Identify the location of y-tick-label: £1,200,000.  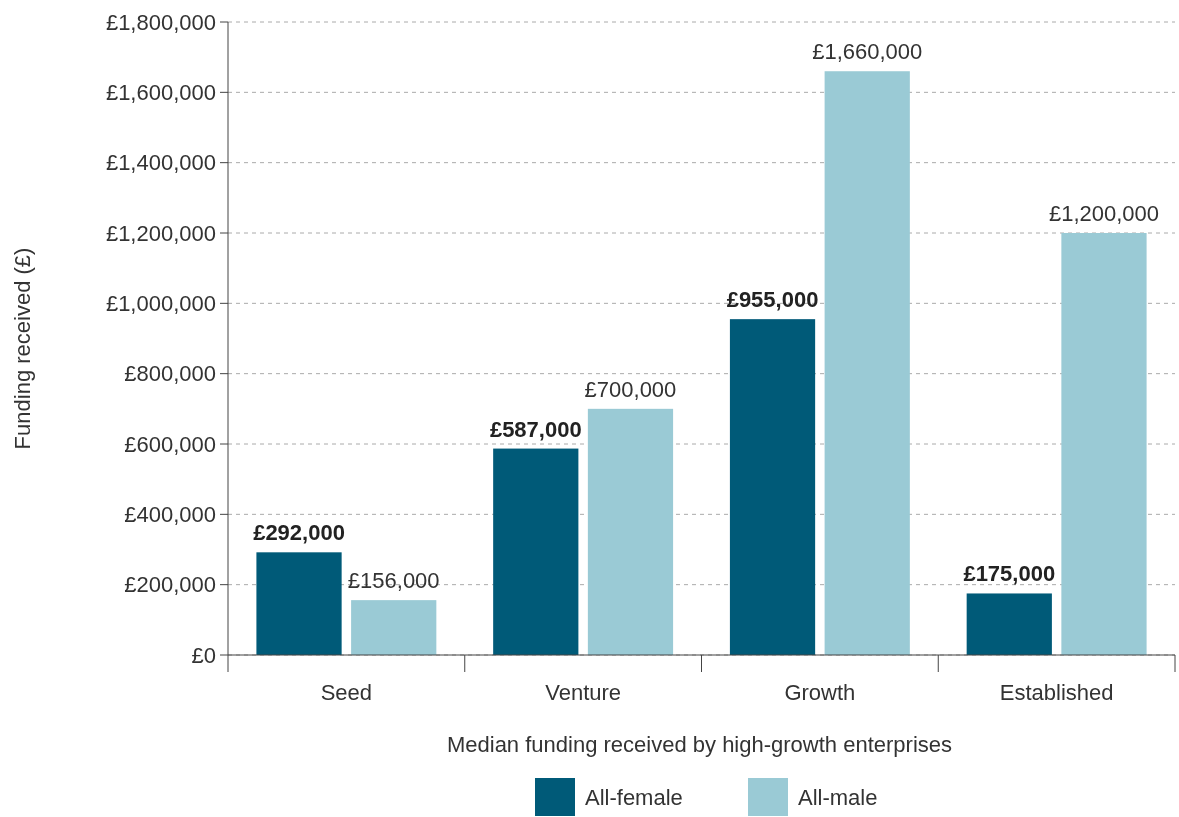
(160, 233).